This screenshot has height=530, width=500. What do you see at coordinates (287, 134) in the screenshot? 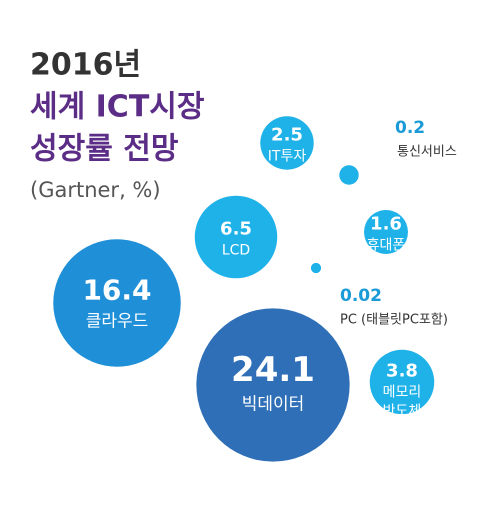
I see `value-label: 2.5` at bounding box center [287, 134].